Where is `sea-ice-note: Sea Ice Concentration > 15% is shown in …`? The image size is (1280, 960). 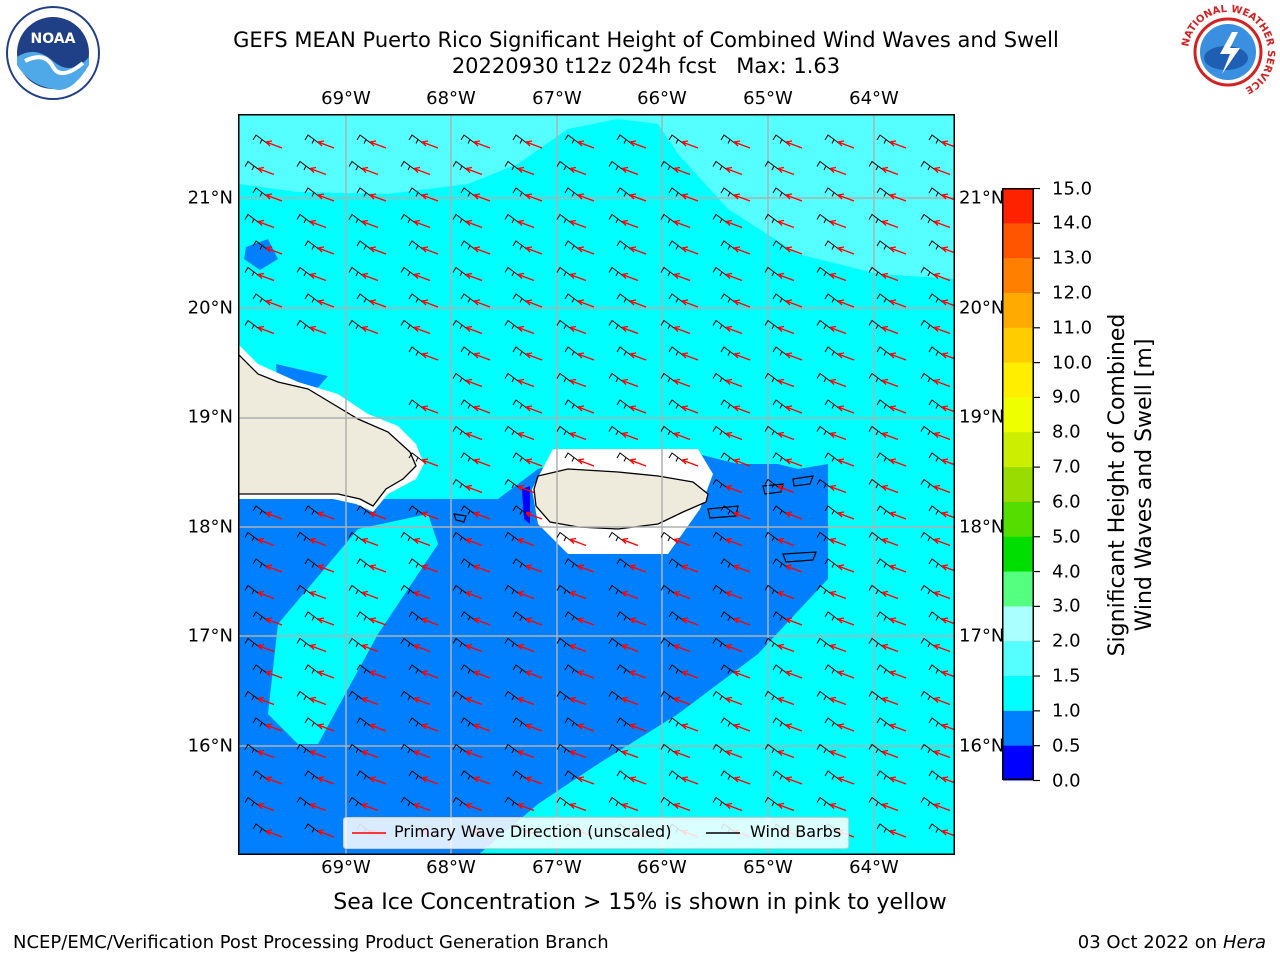 sea-ice-note: Sea Ice Concentration > 15% is shown in … is located at coordinates (640, 902).